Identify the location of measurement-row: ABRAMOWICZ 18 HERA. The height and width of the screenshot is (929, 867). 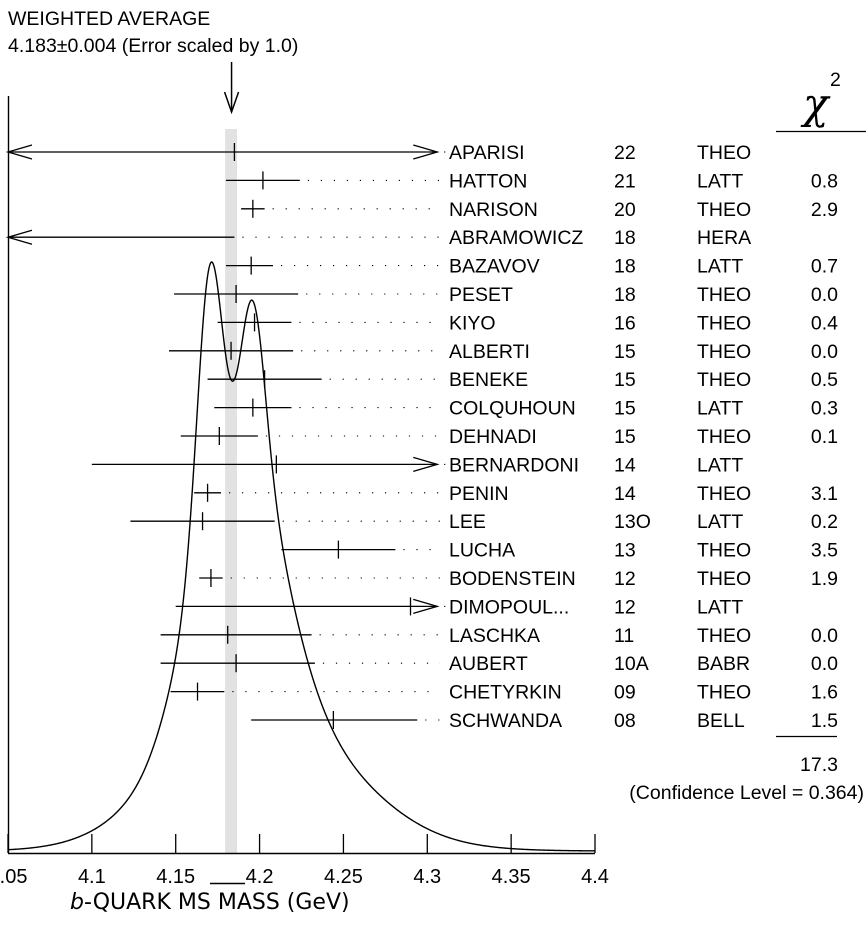
(378, 238).